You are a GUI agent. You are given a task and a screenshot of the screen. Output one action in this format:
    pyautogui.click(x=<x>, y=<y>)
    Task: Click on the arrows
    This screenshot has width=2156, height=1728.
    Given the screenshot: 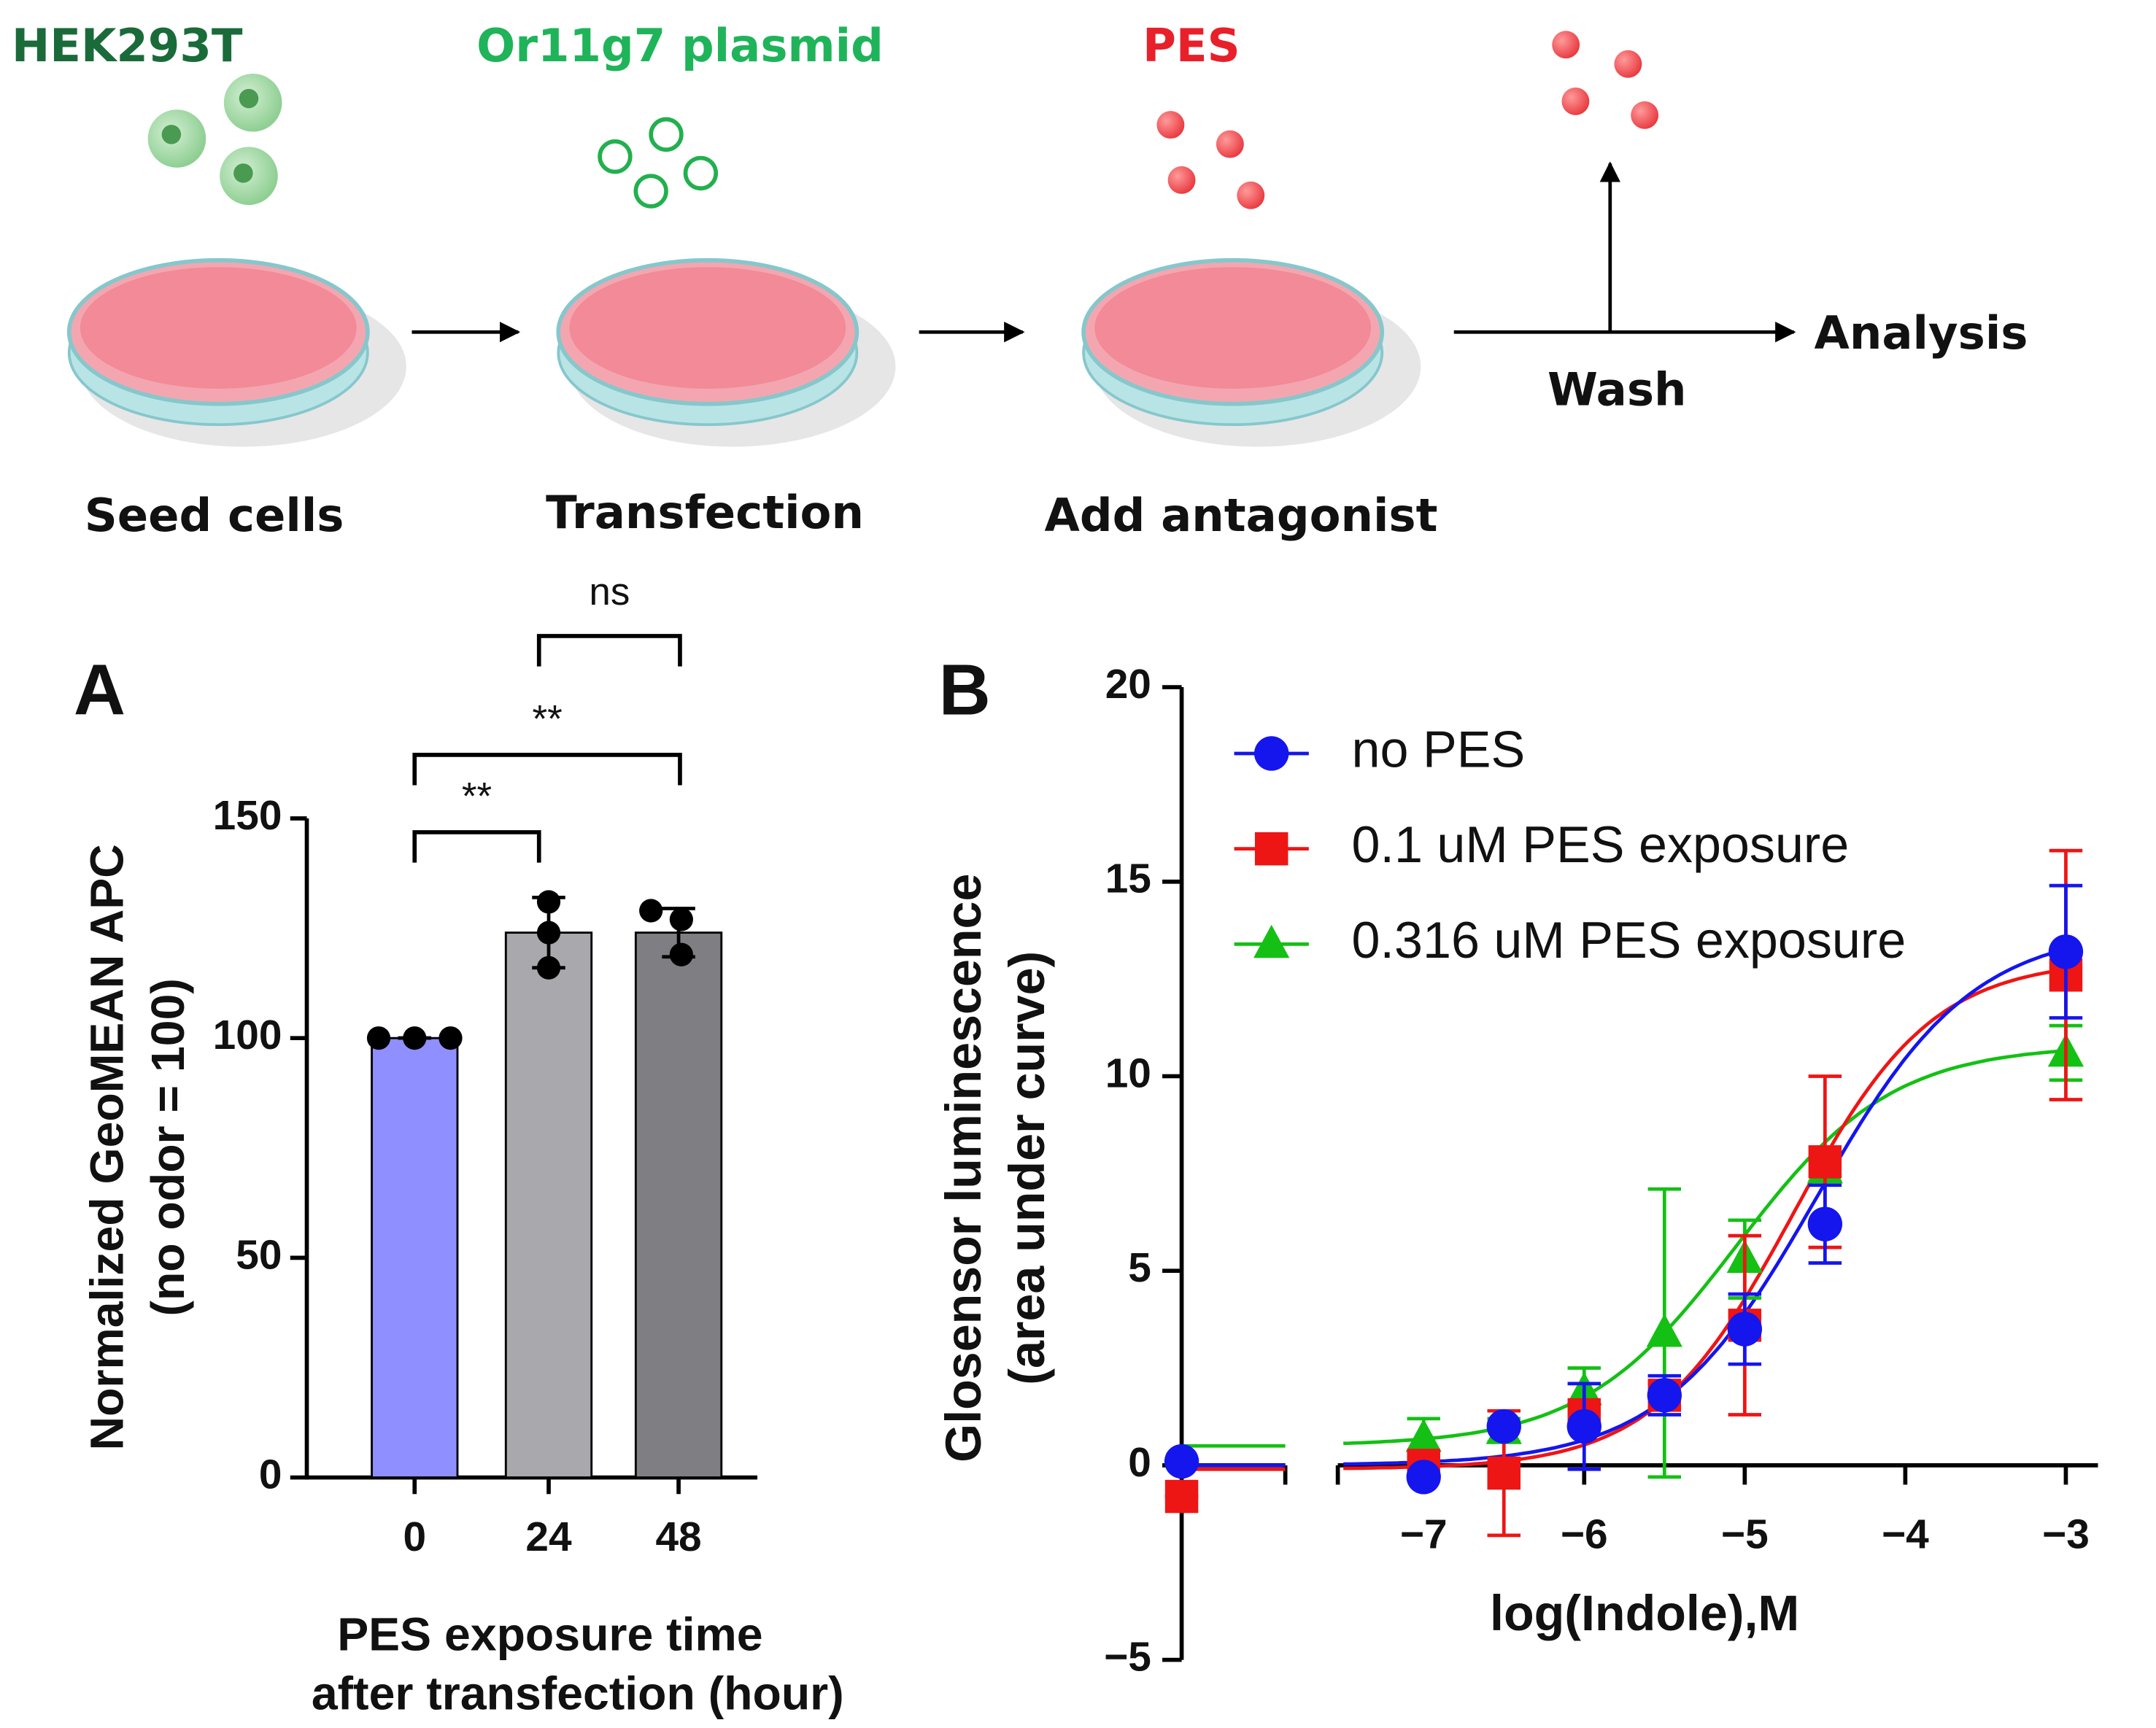 What is the action you would take?
    pyautogui.click(x=1104, y=252)
    